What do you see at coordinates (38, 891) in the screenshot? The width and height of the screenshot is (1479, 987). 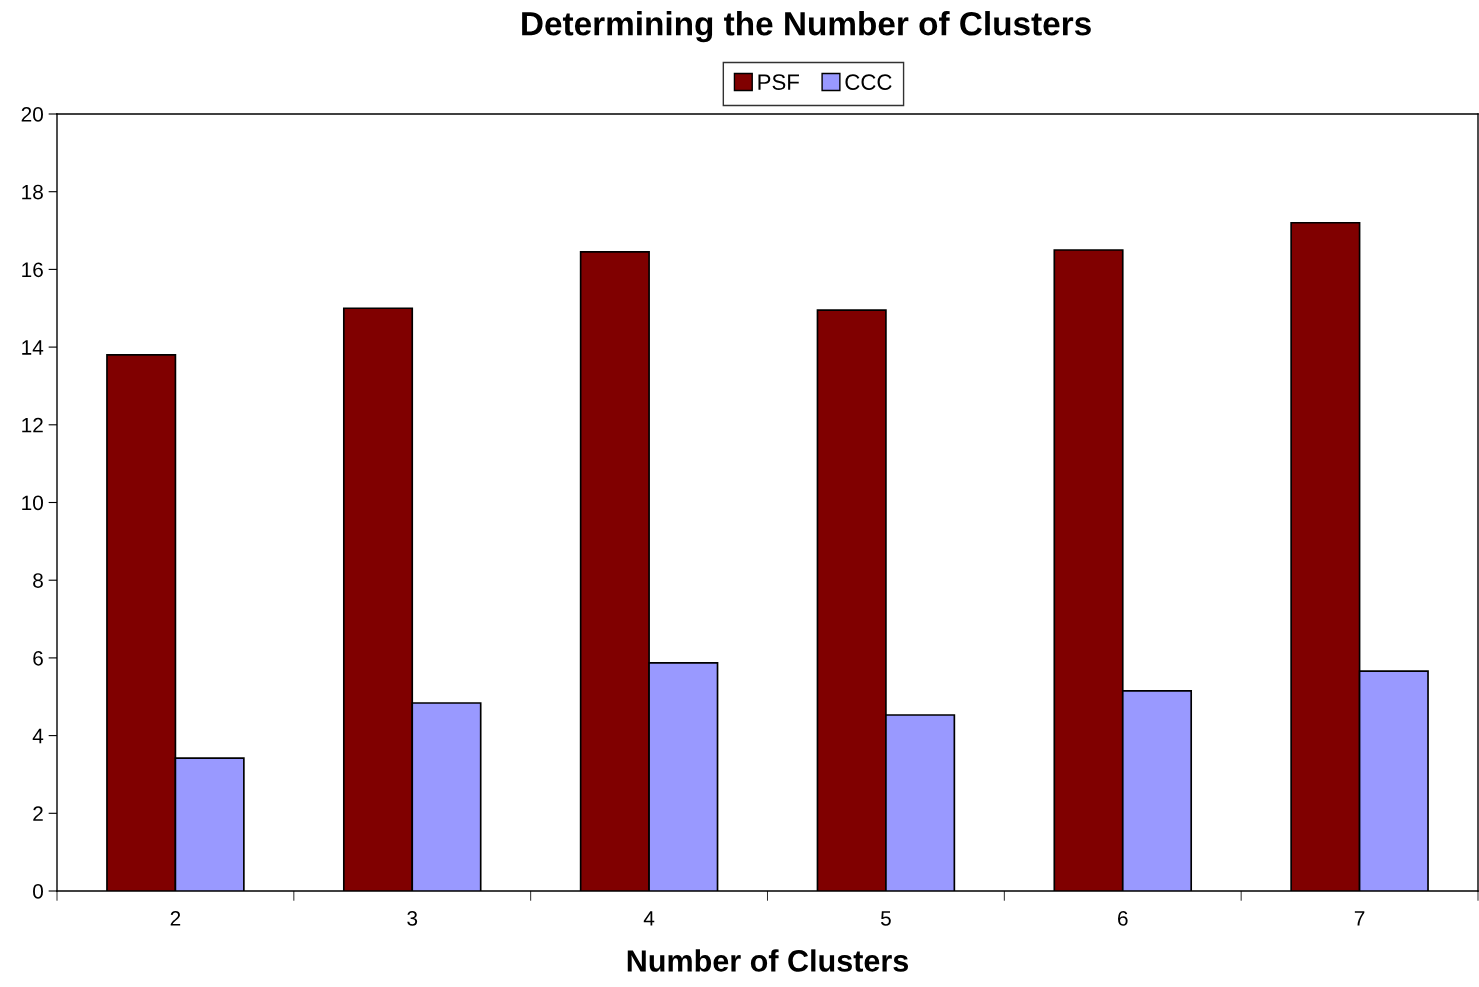 I see `y-tick-label: 0` at bounding box center [38, 891].